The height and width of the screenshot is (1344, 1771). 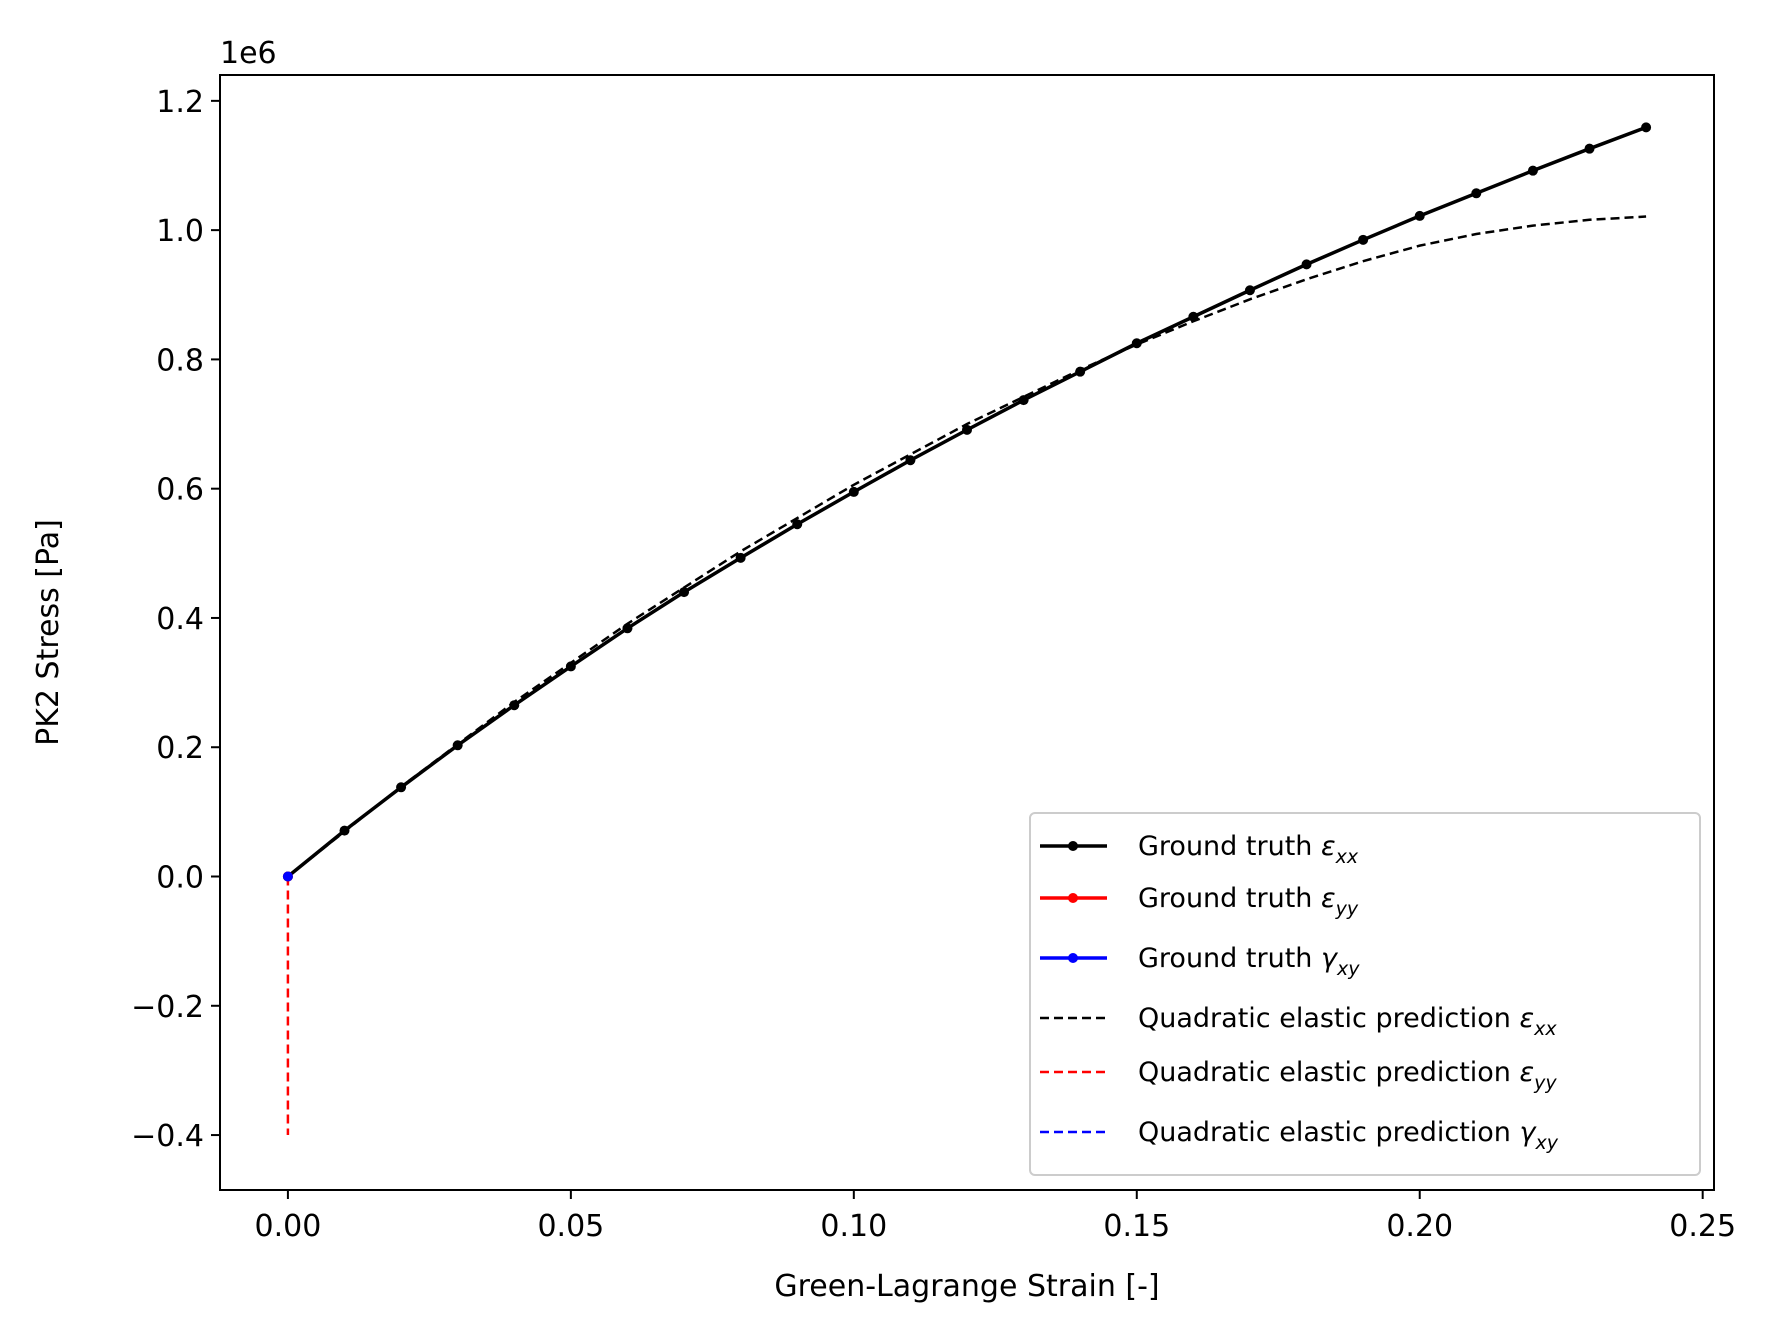 What do you see at coordinates (570, 1226) in the screenshot?
I see `x-tick-label: 0.05` at bounding box center [570, 1226].